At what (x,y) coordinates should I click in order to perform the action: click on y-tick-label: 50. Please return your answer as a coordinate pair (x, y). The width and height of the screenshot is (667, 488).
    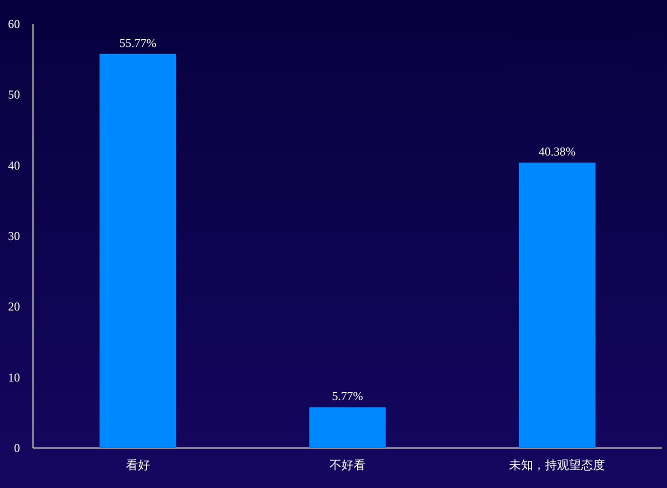
    Looking at the image, I should click on (14, 95).